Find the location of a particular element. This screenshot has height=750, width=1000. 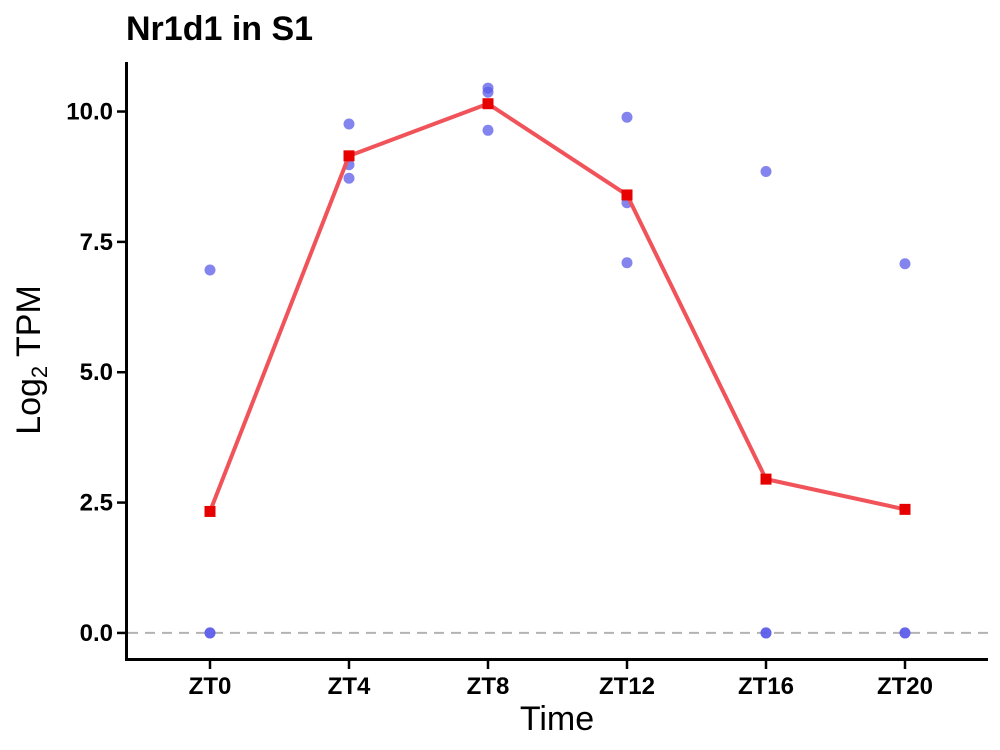

x-tick-label: ZT8 is located at coordinates (488, 686).